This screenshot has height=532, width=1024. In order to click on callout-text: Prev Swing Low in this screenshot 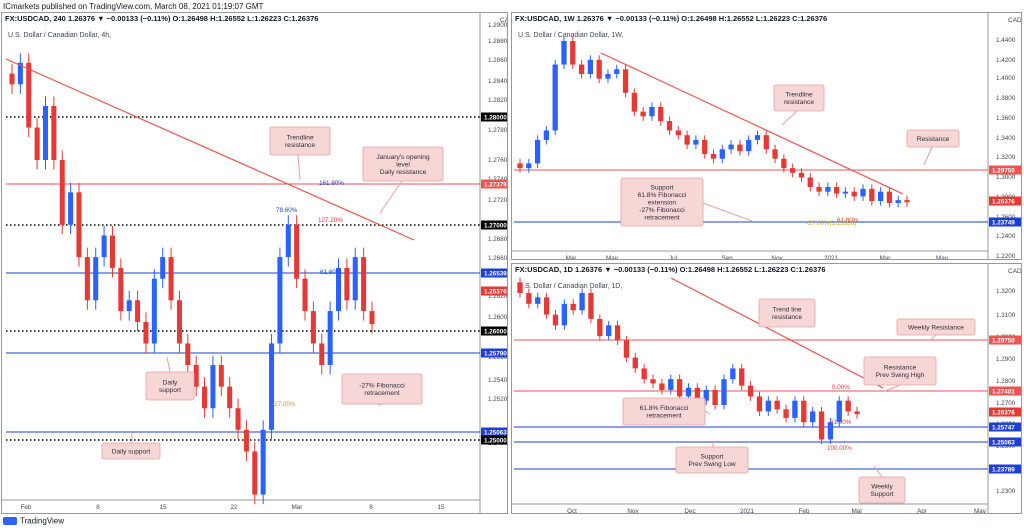, I will do `click(712, 464)`.